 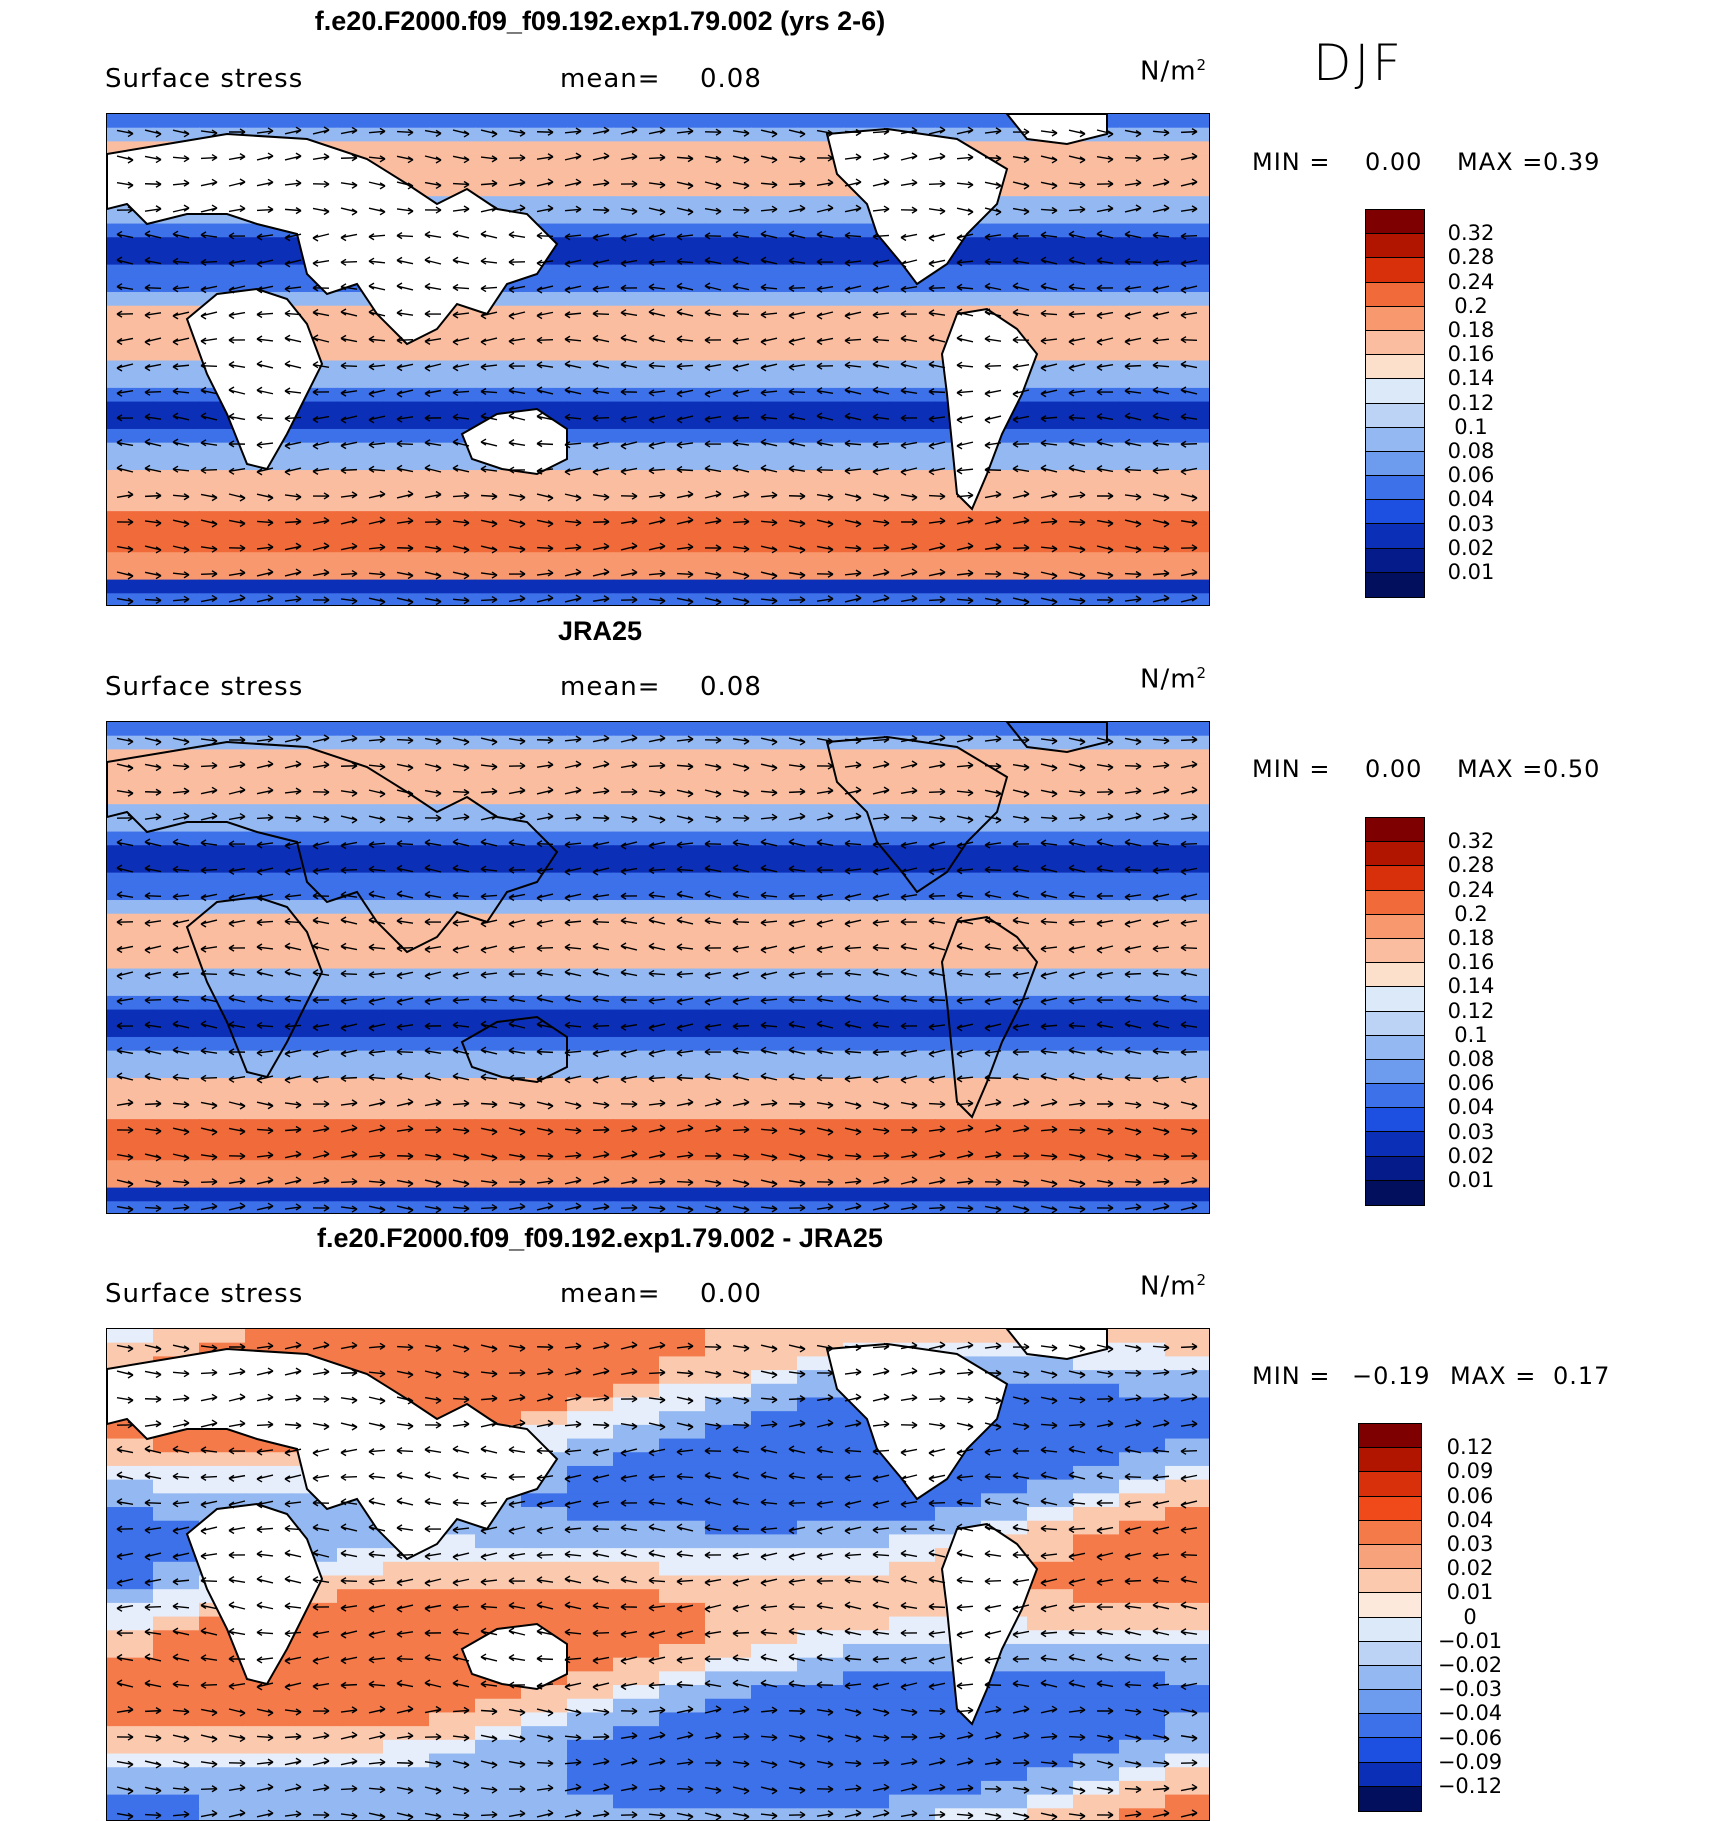 I want to click on panel-3-units: N/m2, so click(x=1174, y=1286).